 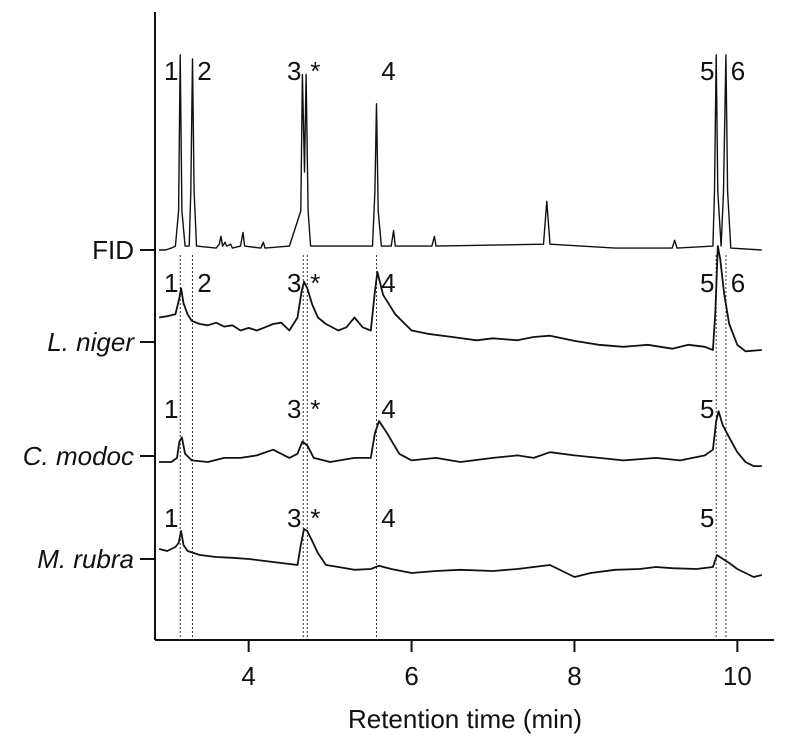 What do you see at coordinates (85, 559) in the screenshot?
I see `trace-name-m-rubra: M. rubra` at bounding box center [85, 559].